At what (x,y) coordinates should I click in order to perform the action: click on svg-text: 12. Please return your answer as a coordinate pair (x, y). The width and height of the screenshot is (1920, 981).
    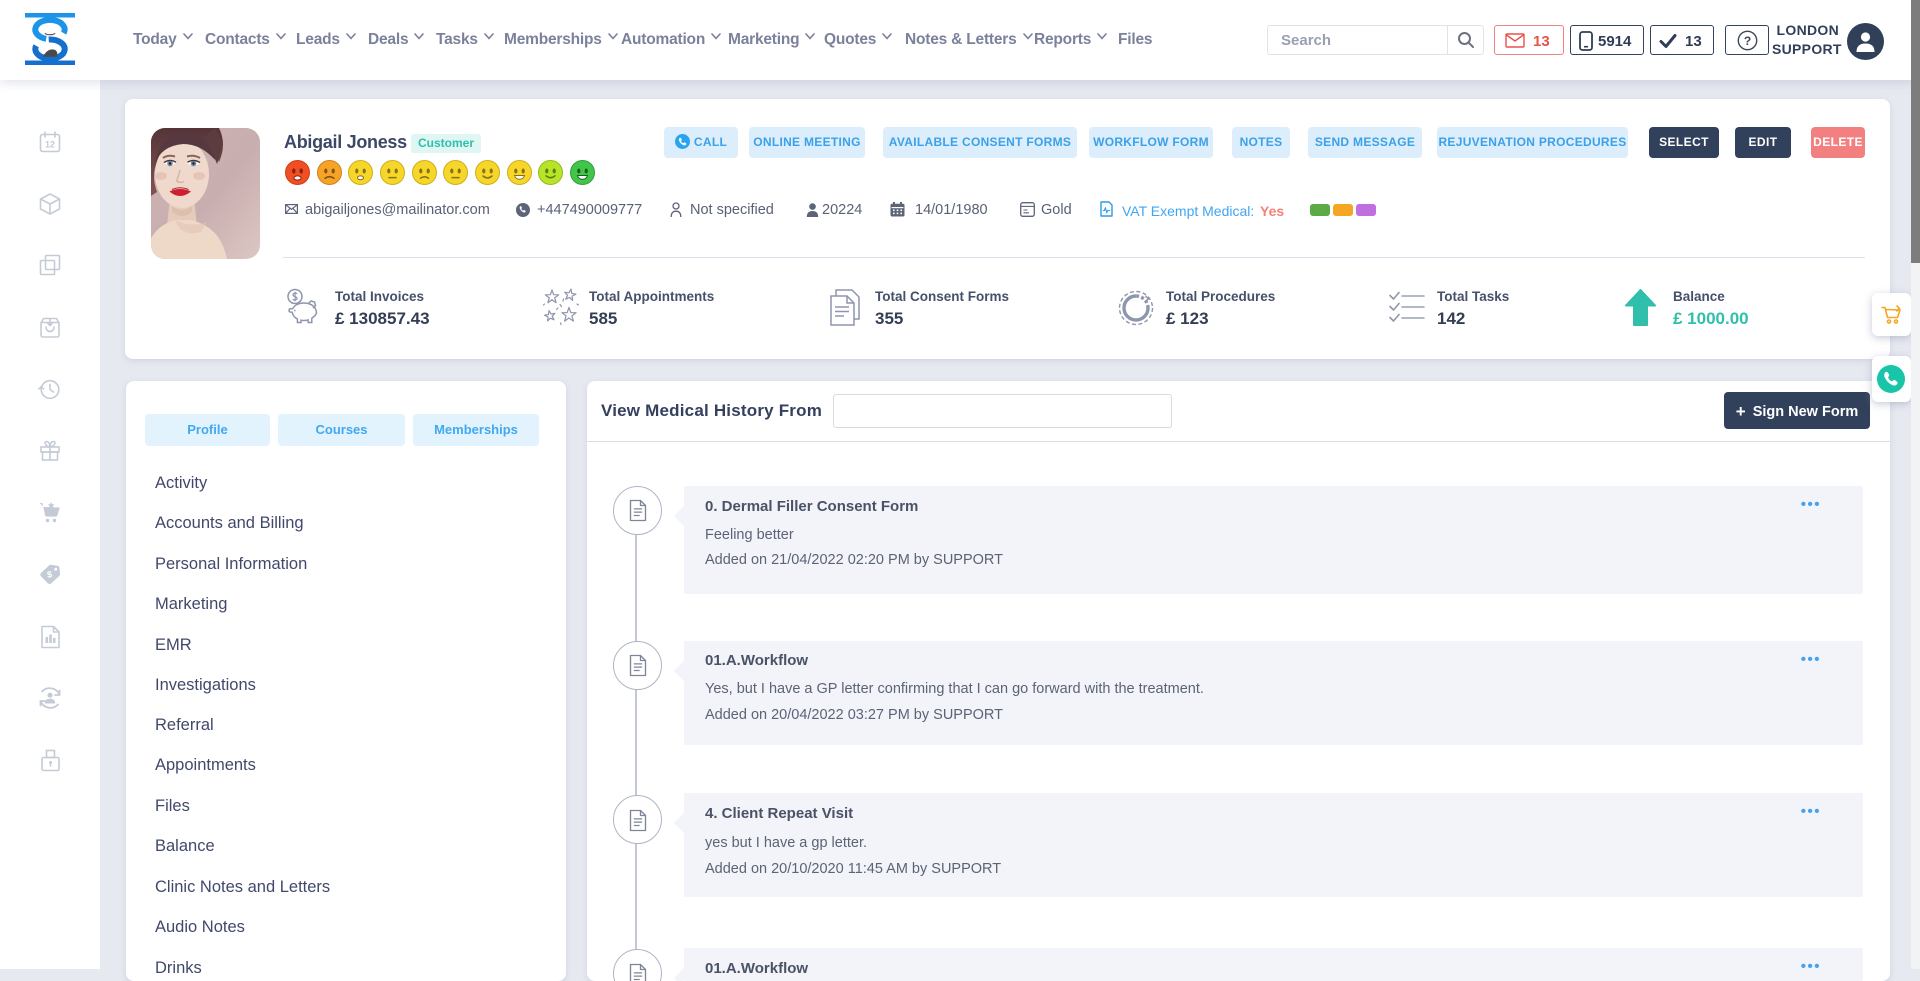
    Looking at the image, I should click on (50, 145).